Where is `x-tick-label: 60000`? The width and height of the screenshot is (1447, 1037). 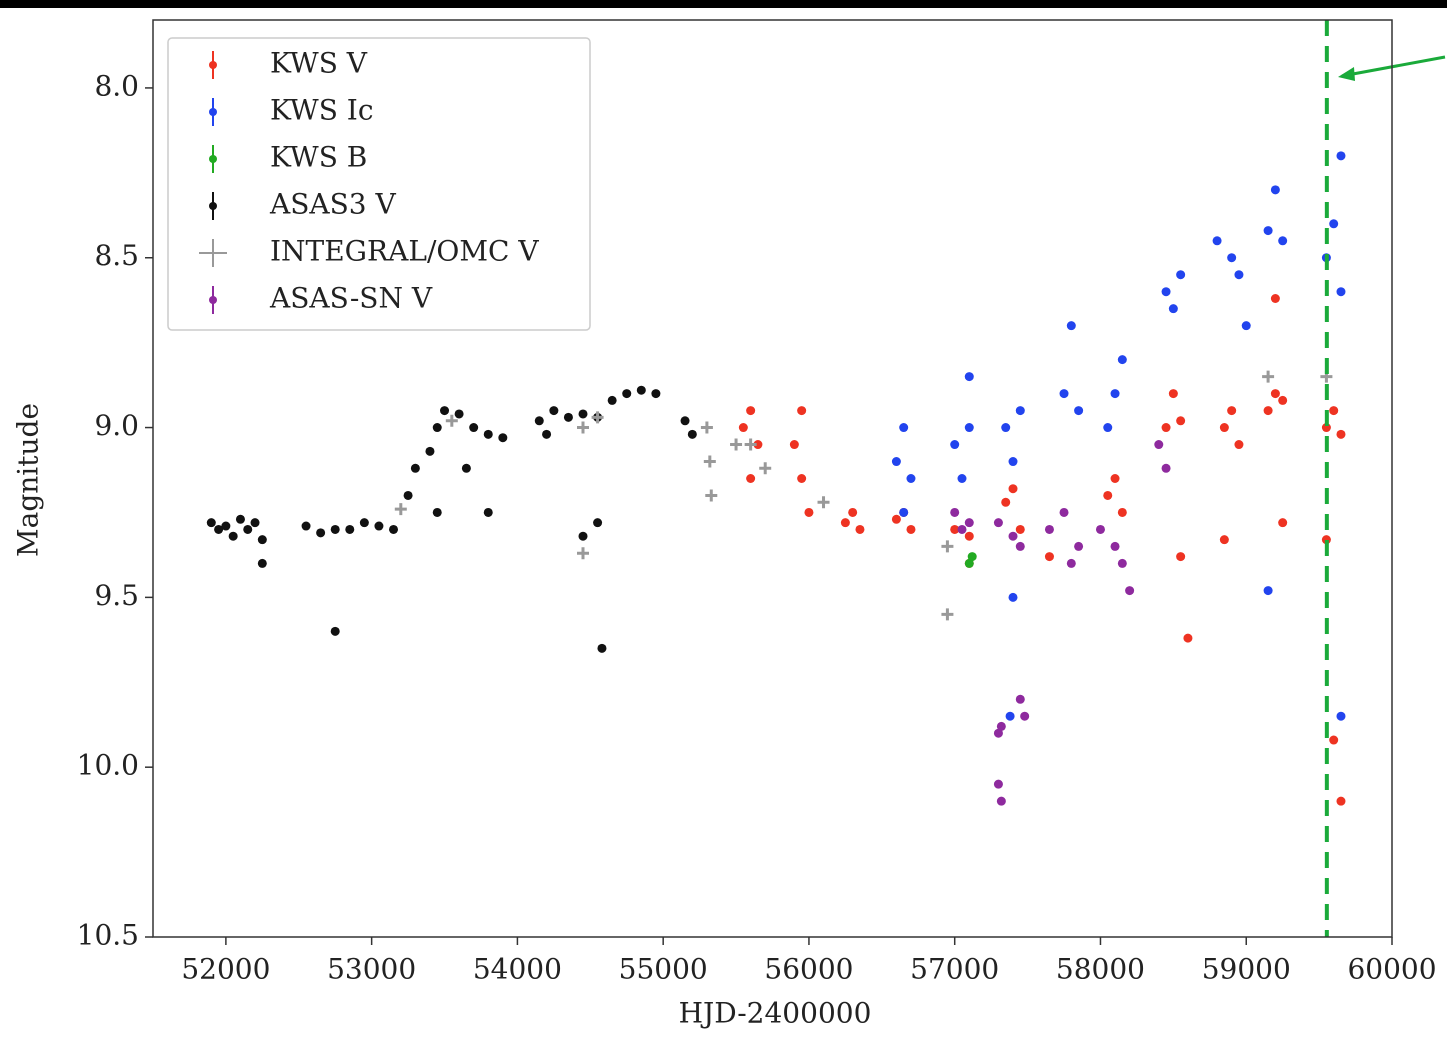
x-tick-label: 60000 is located at coordinates (1391, 969).